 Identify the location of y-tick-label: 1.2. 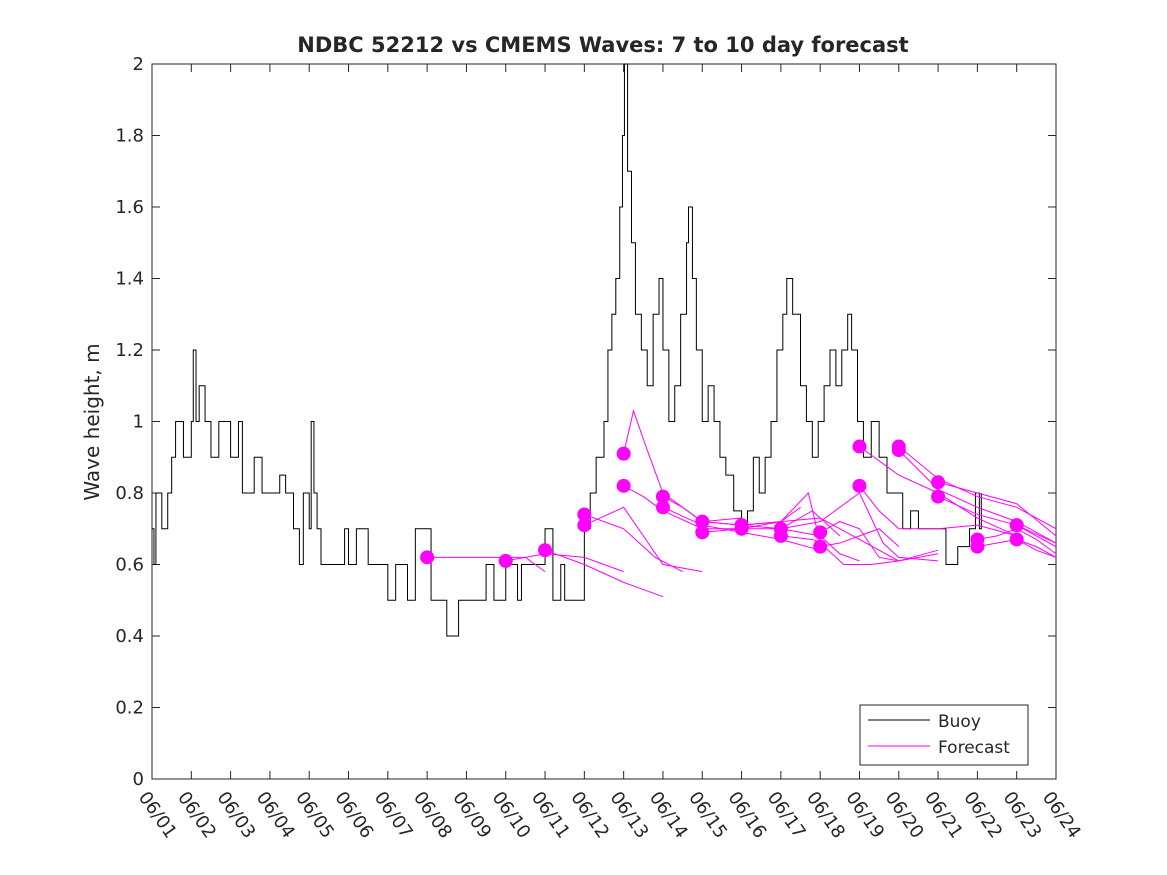
(129, 350).